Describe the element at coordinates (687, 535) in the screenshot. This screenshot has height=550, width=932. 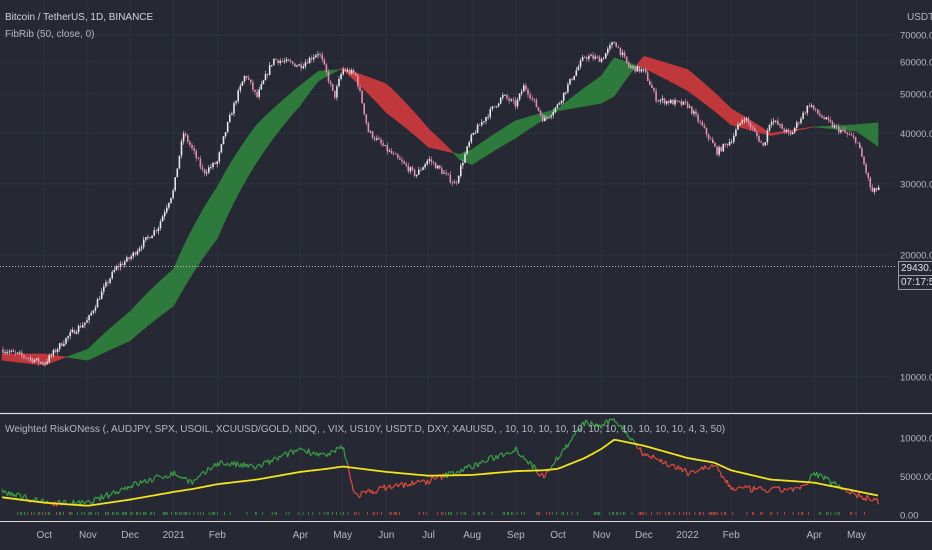
I see `time-axis-label: 2022` at that location.